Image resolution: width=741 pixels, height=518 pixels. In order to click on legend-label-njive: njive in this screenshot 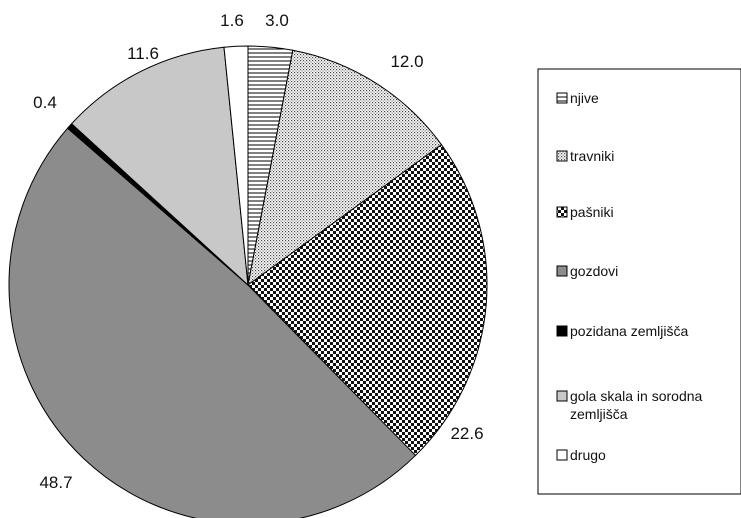, I will do `click(584, 98)`.